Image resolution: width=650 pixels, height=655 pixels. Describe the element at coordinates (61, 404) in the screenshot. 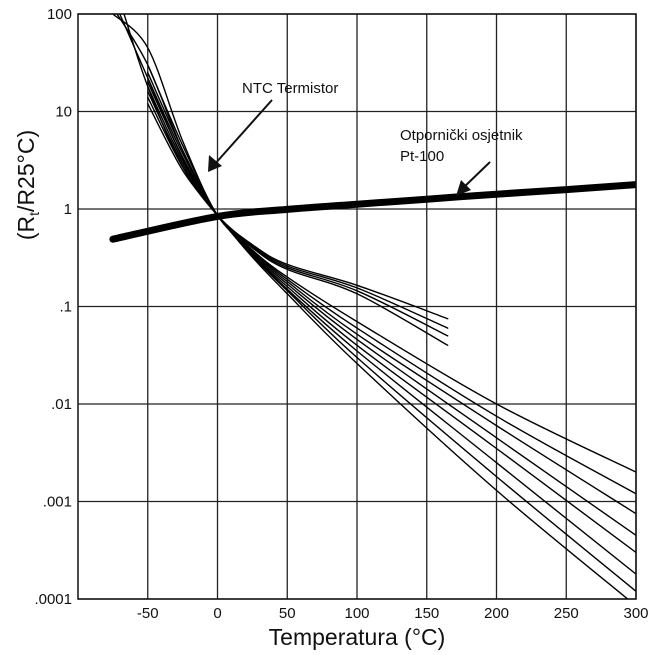

I see `y-tick-label: .01` at that location.